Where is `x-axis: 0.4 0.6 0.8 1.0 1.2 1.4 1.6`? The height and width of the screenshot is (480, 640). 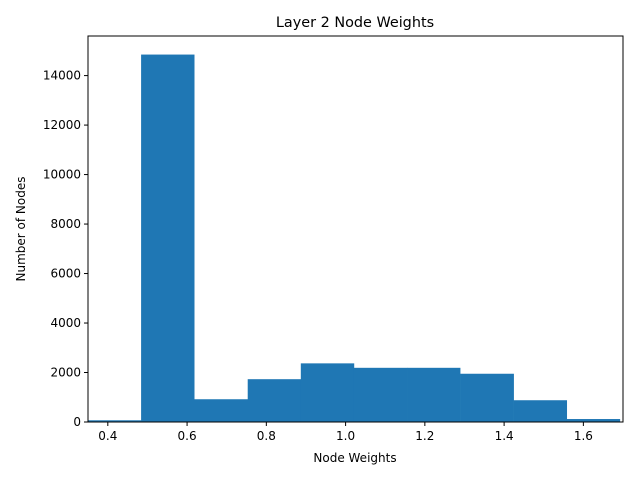
x-axis: 0.4 0.6 0.8 1.0 1.2 1.4 1.6 is located at coordinates (345, 432).